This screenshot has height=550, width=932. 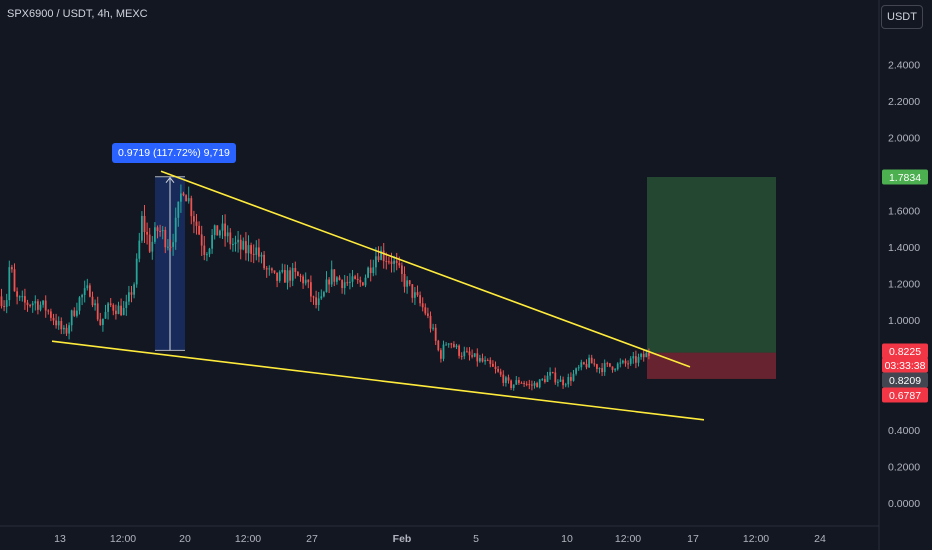 I want to click on target-zone, so click(x=711, y=264).